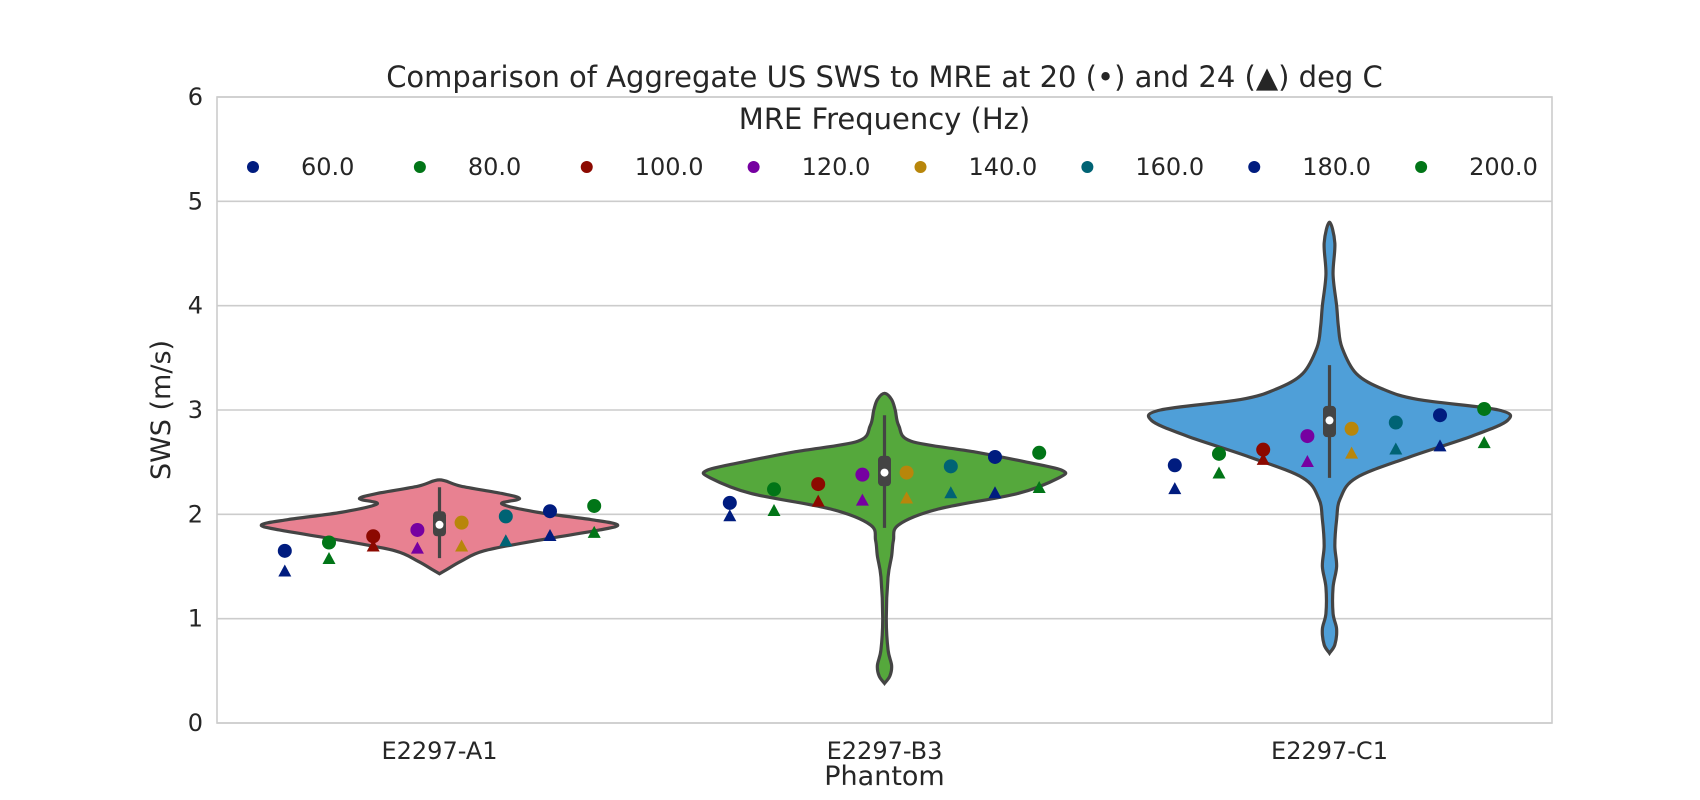 The width and height of the screenshot is (1700, 800). I want to click on point-24C-100.0-E2297-B3, so click(818, 500).